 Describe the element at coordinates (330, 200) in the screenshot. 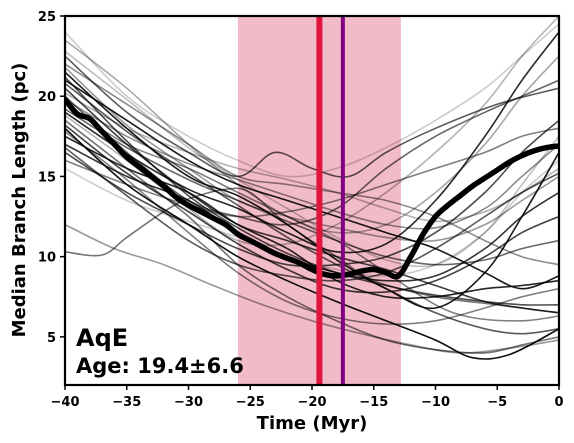

I see `age-lines-layer` at that location.